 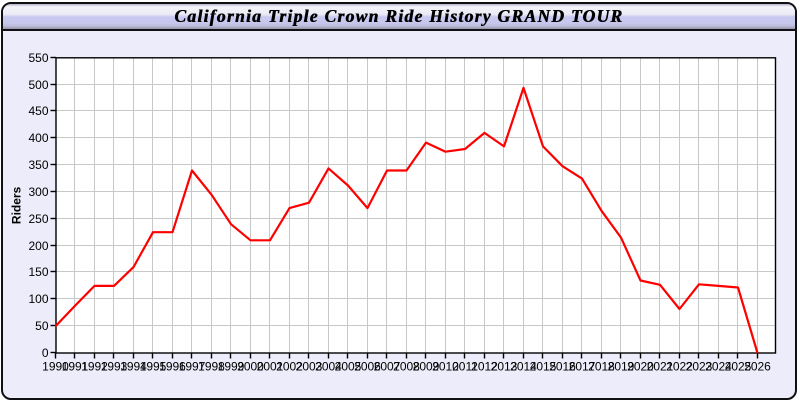 What do you see at coordinates (38, 58) in the screenshot?
I see `svg-text: 550` at bounding box center [38, 58].